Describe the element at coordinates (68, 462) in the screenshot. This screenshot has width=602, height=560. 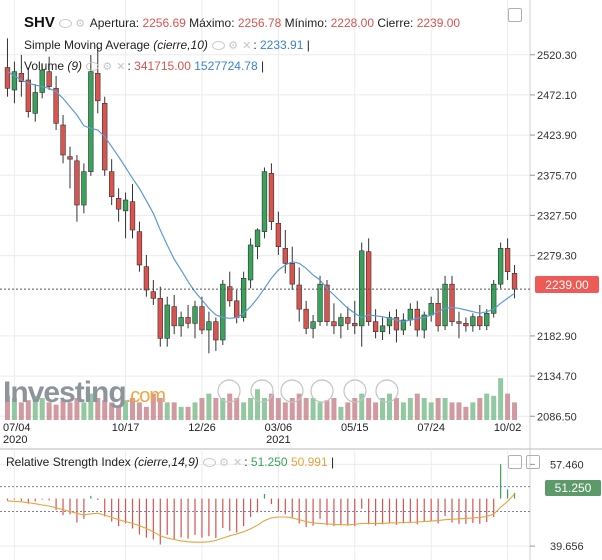
I see `rsi-label: Relative Strength Index` at that location.